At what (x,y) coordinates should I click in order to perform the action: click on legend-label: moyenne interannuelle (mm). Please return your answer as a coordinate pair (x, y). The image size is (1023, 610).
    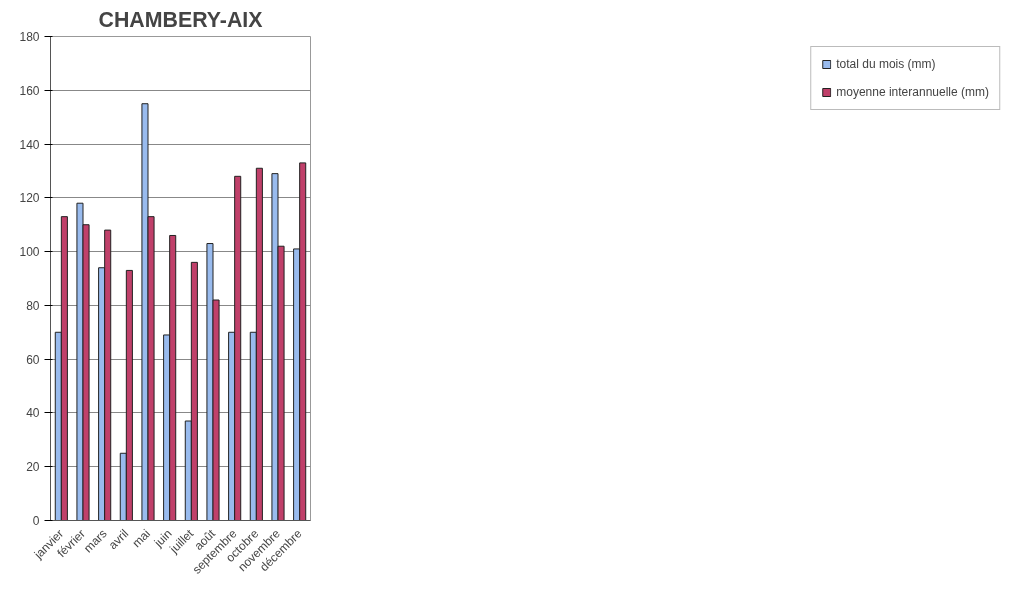
    Looking at the image, I should click on (912, 92).